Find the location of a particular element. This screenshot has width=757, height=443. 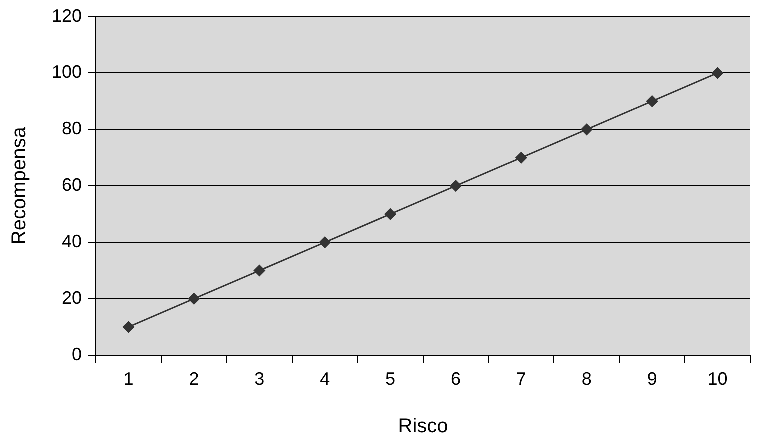

x-tick-label: 2 is located at coordinates (194, 379).